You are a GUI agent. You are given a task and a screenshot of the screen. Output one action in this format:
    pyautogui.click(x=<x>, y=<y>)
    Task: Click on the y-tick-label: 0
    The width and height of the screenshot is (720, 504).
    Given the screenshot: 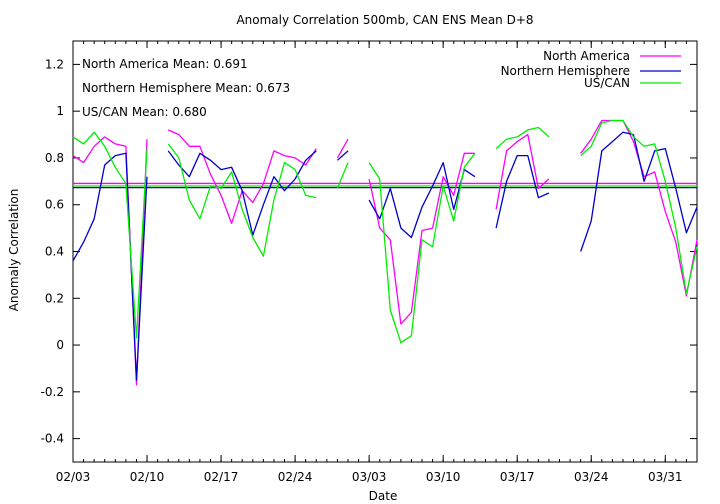 What is the action you would take?
    pyautogui.click(x=60, y=345)
    